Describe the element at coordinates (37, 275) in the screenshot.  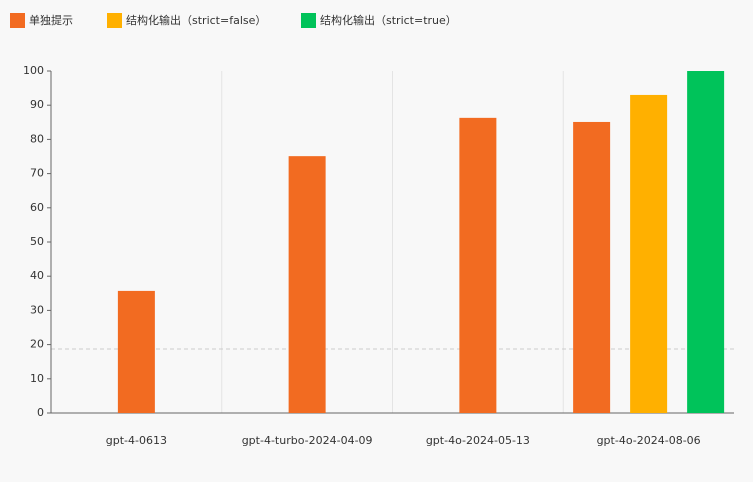
I see `y-tick-label: 40` at that location.